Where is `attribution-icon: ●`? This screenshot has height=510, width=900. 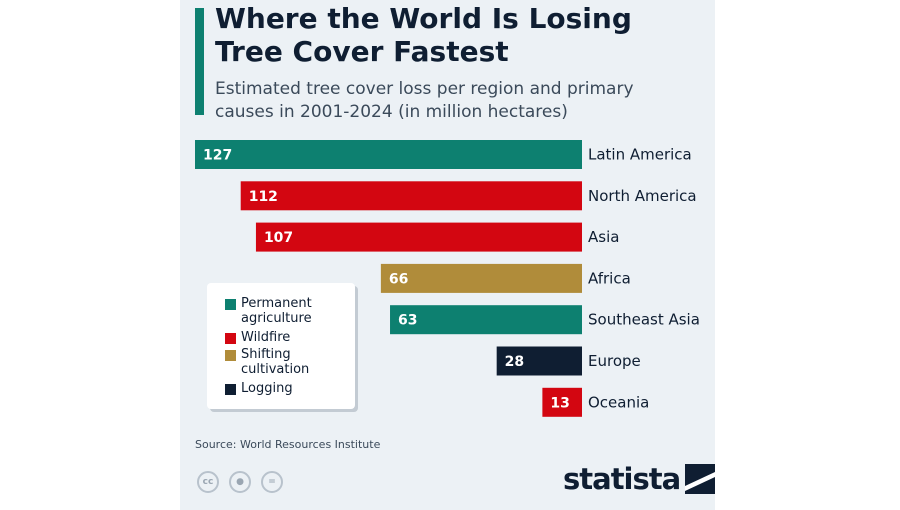
attribution-icon: ● is located at coordinates (240, 482).